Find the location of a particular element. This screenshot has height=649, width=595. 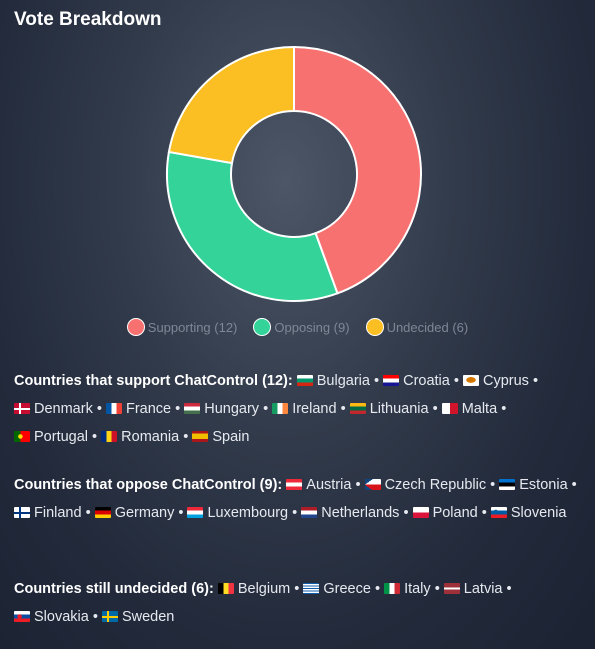

country-name: Sweden is located at coordinates (148, 617).